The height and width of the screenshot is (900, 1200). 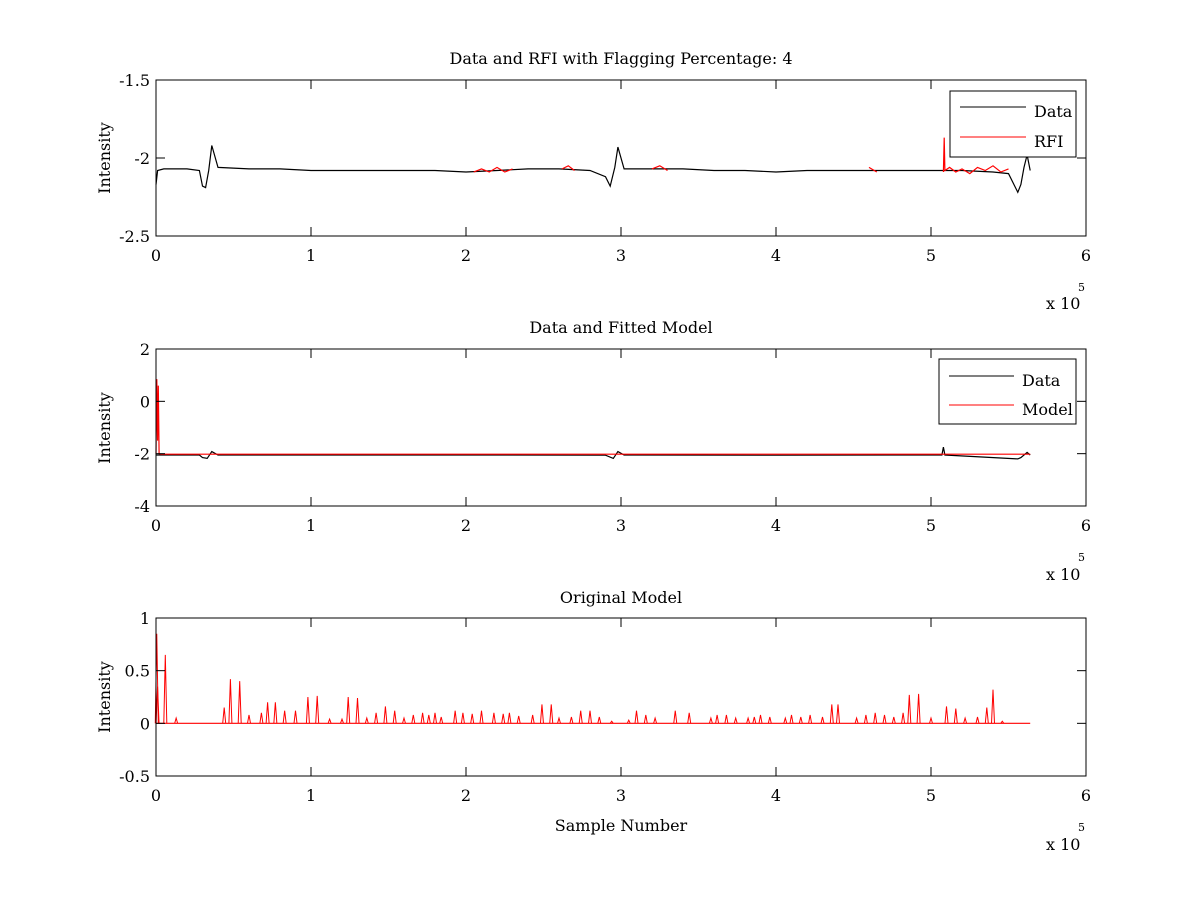 I want to click on y-tick-label: -2.5, so click(x=134, y=236).